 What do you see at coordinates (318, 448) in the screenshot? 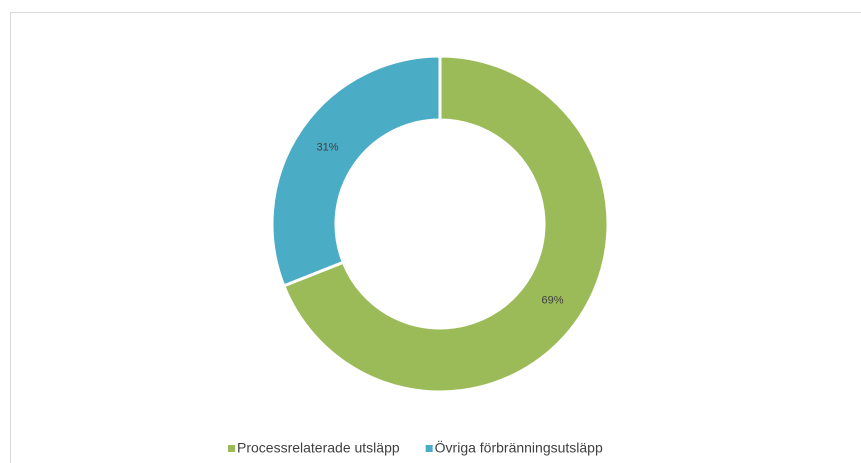
I see `legend-label: Processrelaterade utsläpp` at bounding box center [318, 448].